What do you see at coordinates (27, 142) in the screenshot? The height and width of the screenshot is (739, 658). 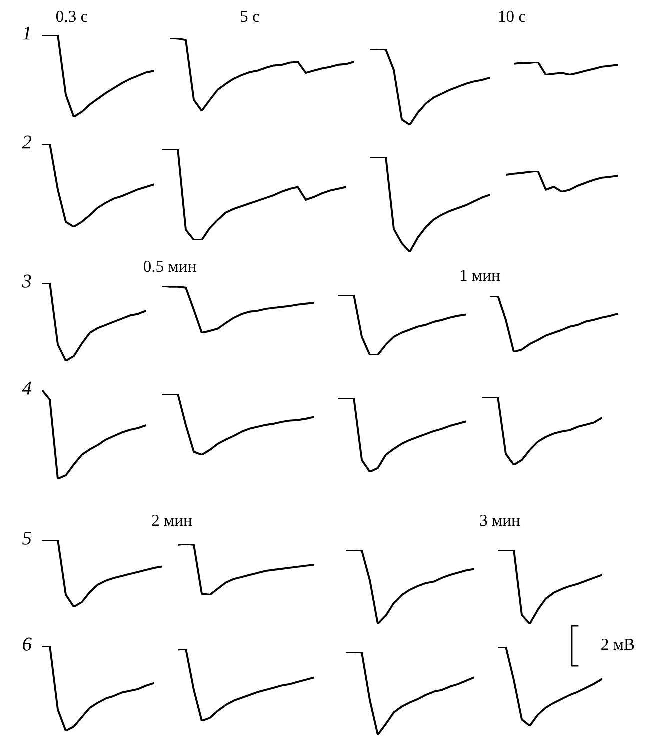 I see `y-axis-title: 2` at bounding box center [27, 142].